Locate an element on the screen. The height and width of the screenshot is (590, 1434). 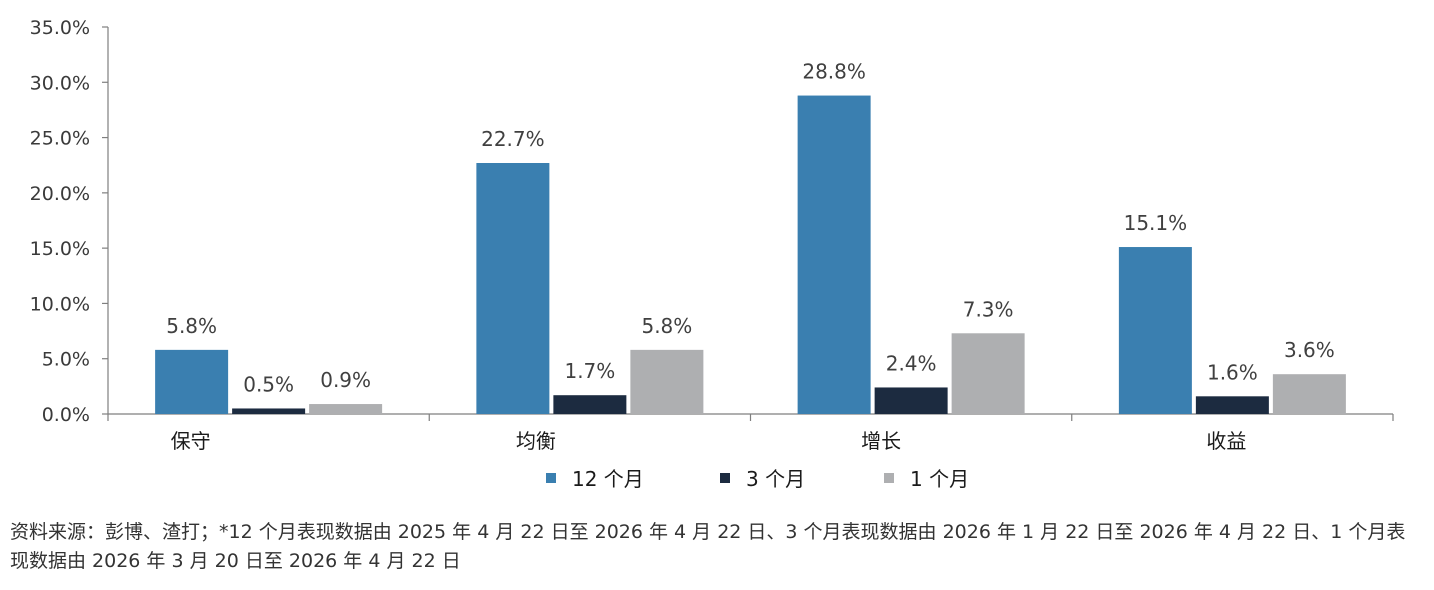
y-tick-label: 20.0% is located at coordinates (60, 194).